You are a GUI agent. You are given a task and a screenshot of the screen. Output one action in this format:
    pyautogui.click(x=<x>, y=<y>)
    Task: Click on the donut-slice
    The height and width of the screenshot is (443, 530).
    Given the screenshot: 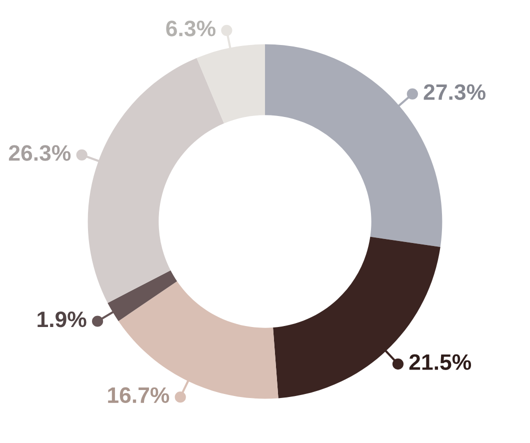 What is the action you would take?
    pyautogui.click(x=156, y=180)
    